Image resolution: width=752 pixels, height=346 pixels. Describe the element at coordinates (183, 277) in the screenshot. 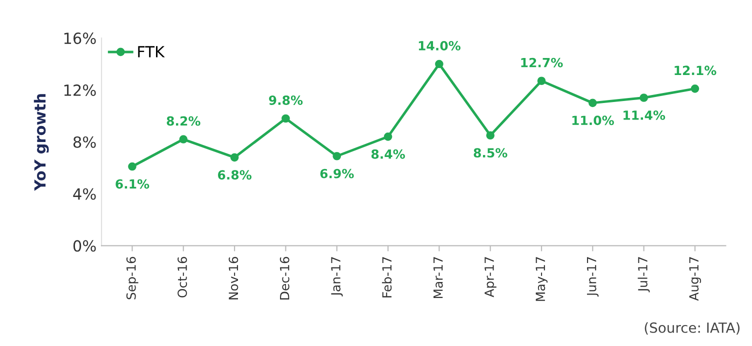

I see `x-tick-label: Oct-16` at that location.